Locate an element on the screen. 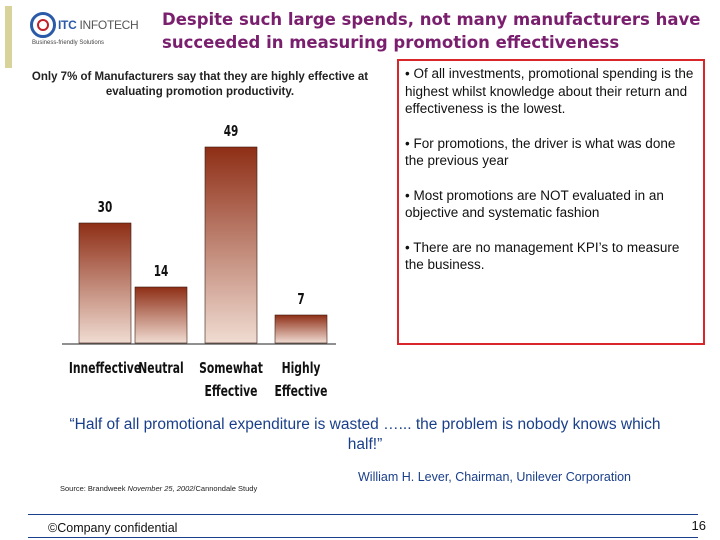 The width and height of the screenshot is (720, 540). category-label: Neutral is located at coordinates (160, 368).